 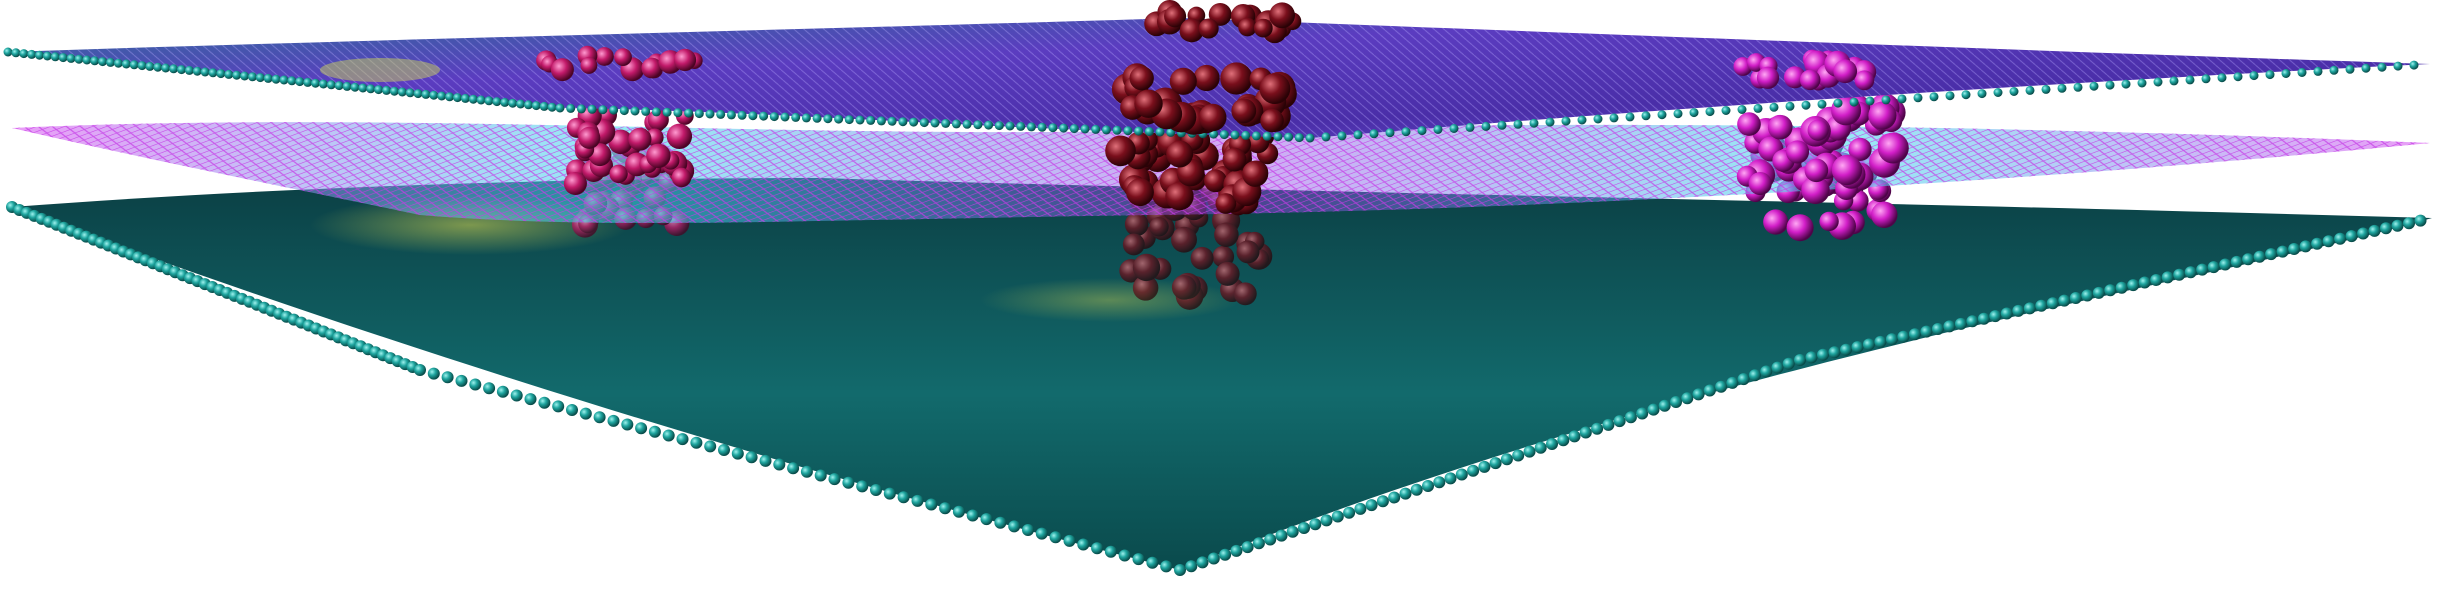 I want to click on center-pillar-upper, so click(x=1192, y=169).